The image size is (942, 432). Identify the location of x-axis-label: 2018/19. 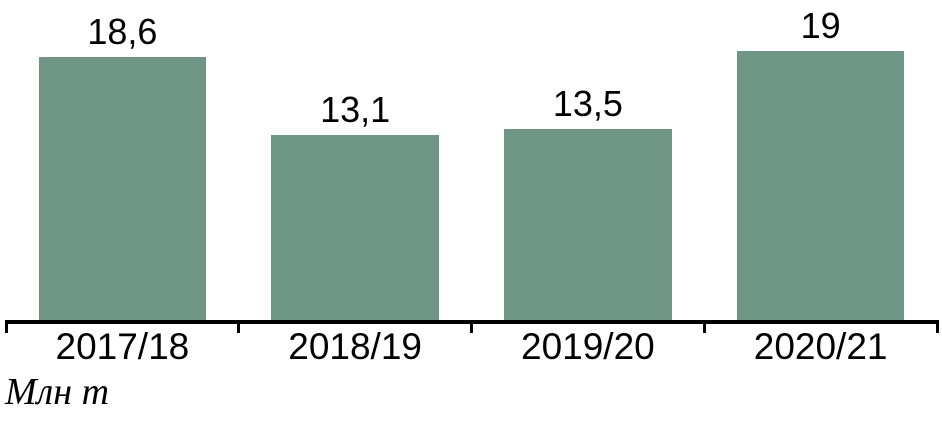
(355, 346).